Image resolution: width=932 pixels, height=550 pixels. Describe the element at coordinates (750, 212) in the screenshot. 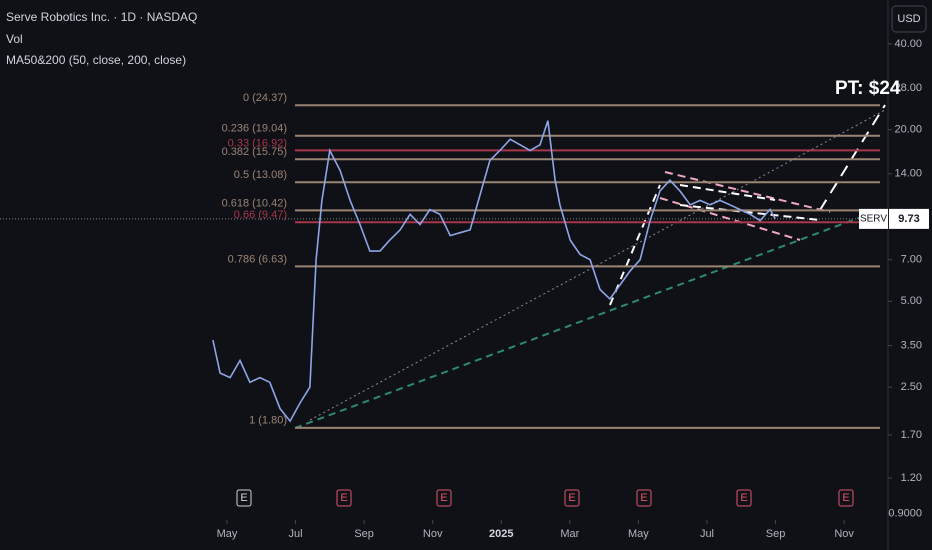

I see `flag-bottom` at that location.